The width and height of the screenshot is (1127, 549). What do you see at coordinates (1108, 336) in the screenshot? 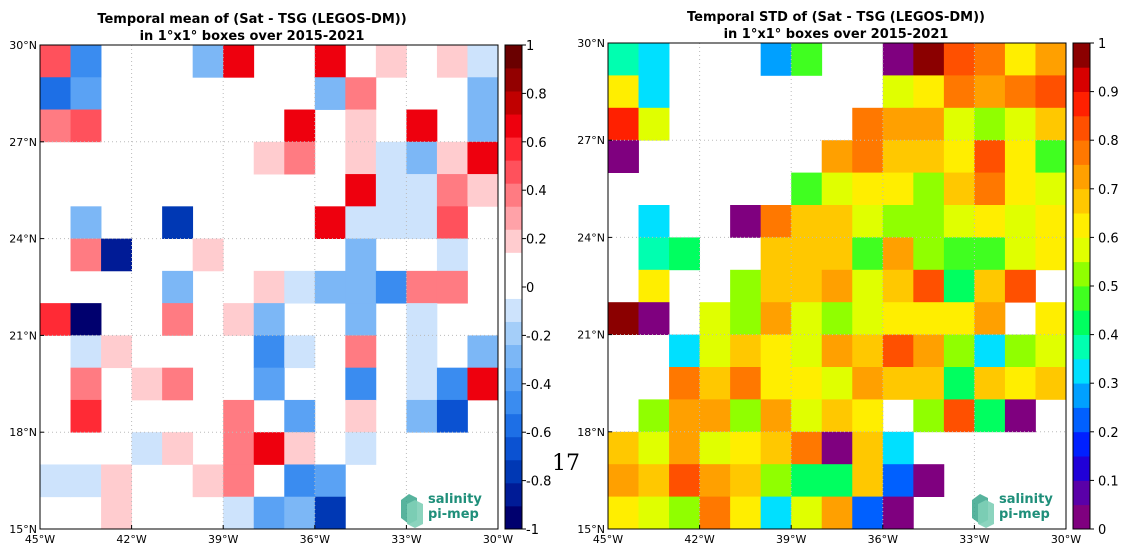
I see `colorbar-tick-label: 0.4` at bounding box center [1108, 336].